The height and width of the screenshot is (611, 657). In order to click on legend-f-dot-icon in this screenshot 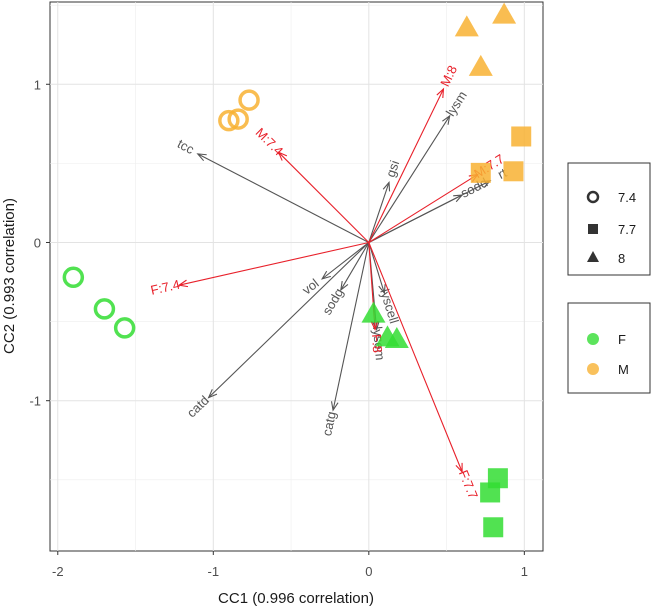, I will do `click(593, 339)`.